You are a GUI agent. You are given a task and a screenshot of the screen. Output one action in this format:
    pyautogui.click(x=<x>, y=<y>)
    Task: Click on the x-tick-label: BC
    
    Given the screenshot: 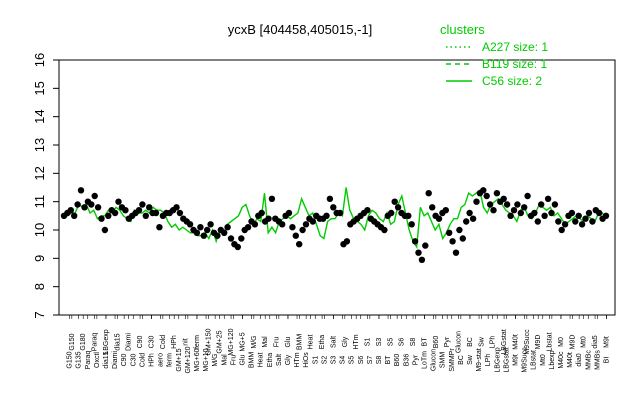 What is the action you would take?
    pyautogui.click(x=461, y=360)
    